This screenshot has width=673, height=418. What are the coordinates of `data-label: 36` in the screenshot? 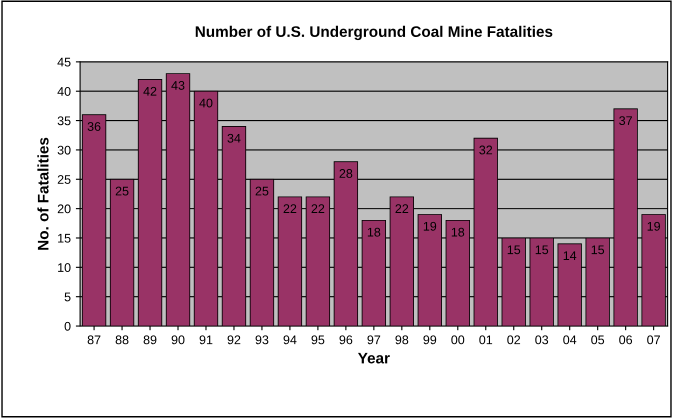 It's located at (94, 126).